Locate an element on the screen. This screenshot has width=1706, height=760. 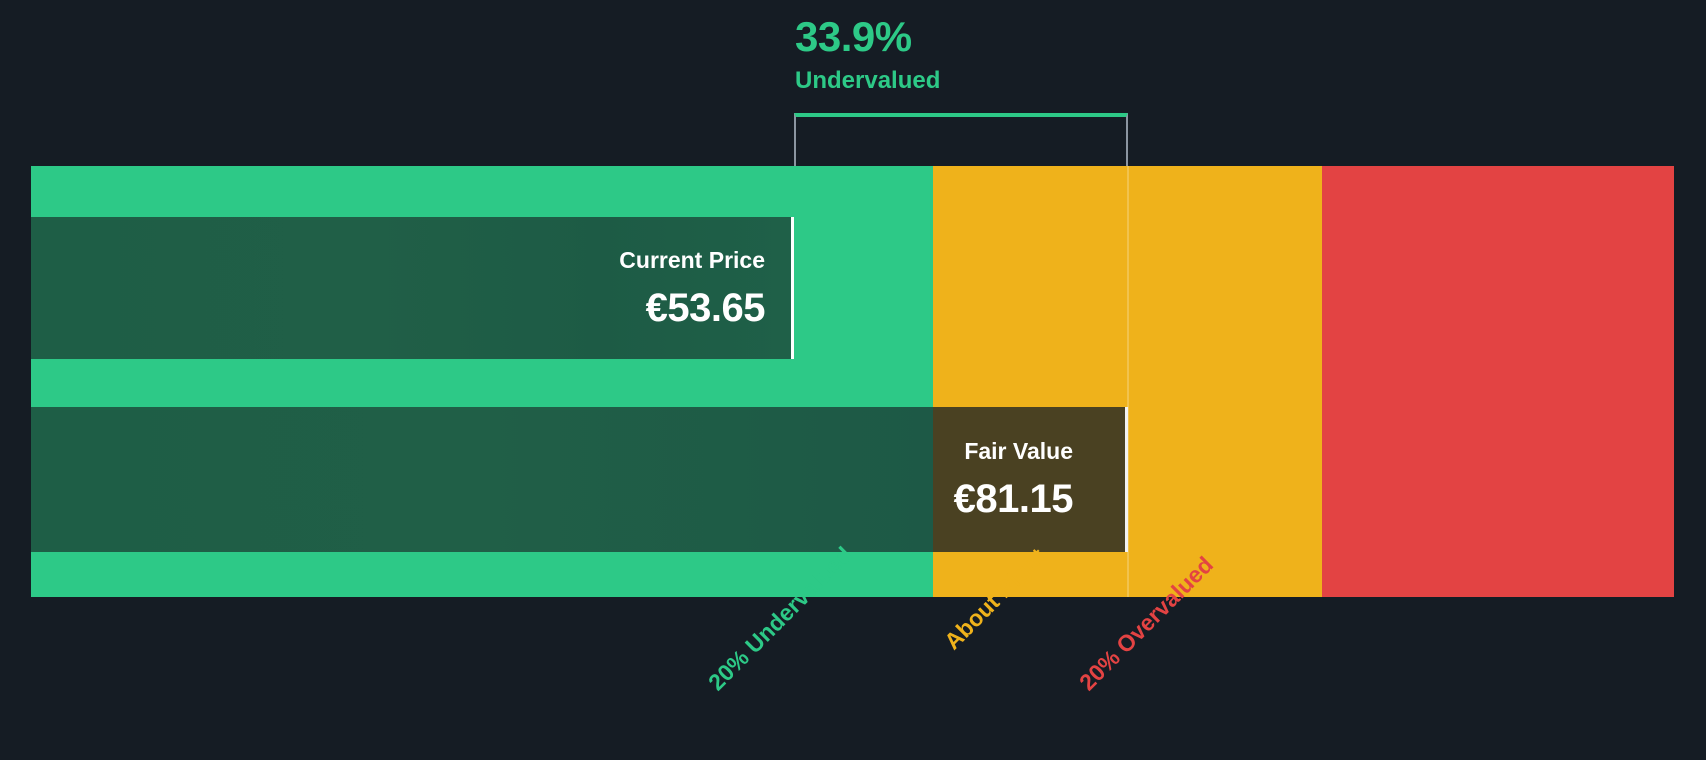
fair-value-value: €81.15 is located at coordinates (1013, 499).